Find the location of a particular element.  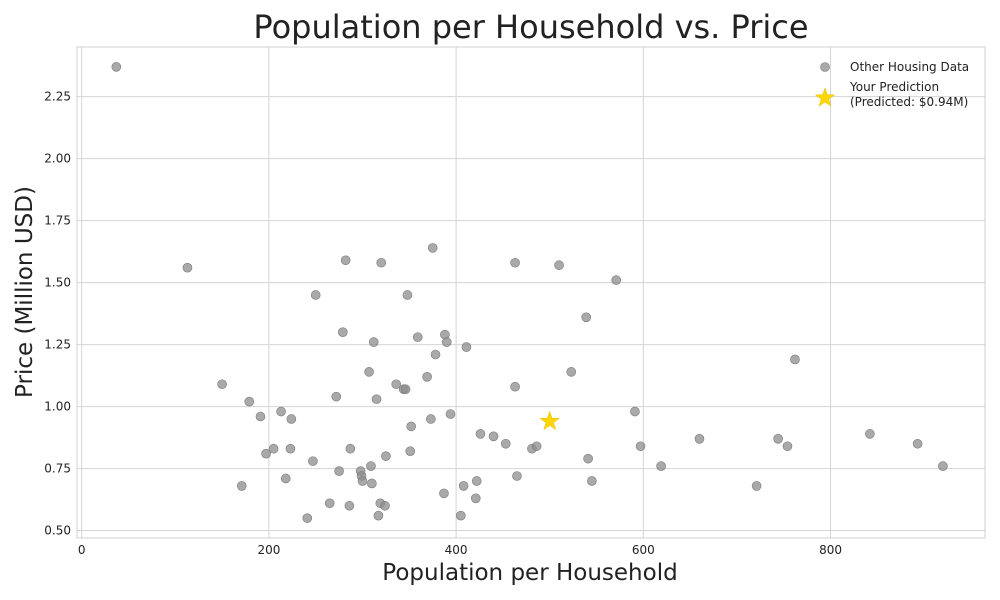

legend-star-marker is located at coordinates (825, 97).